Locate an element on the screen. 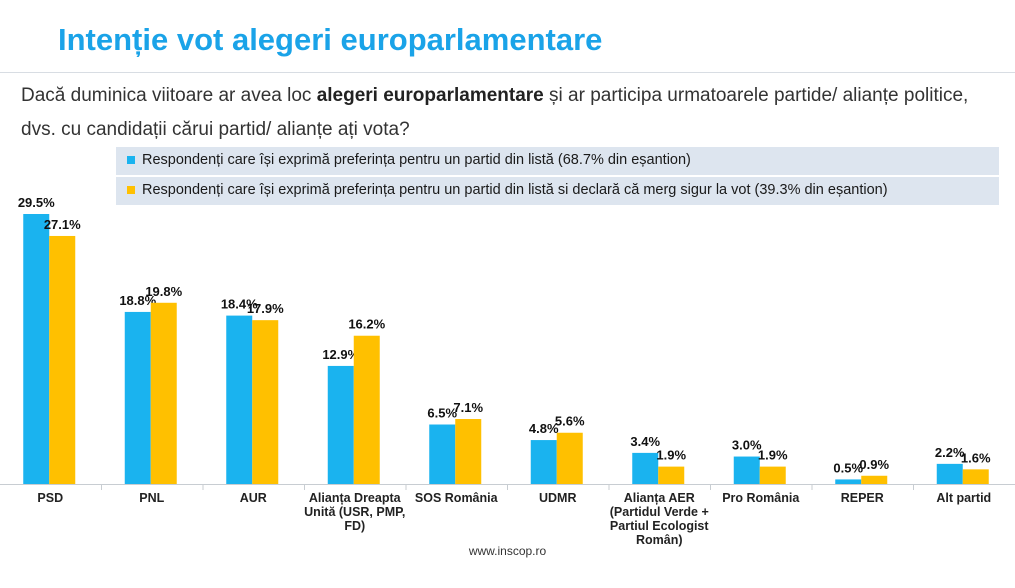 This screenshot has height=588, width=1015. category-label-1: PSD is located at coordinates (50, 498).